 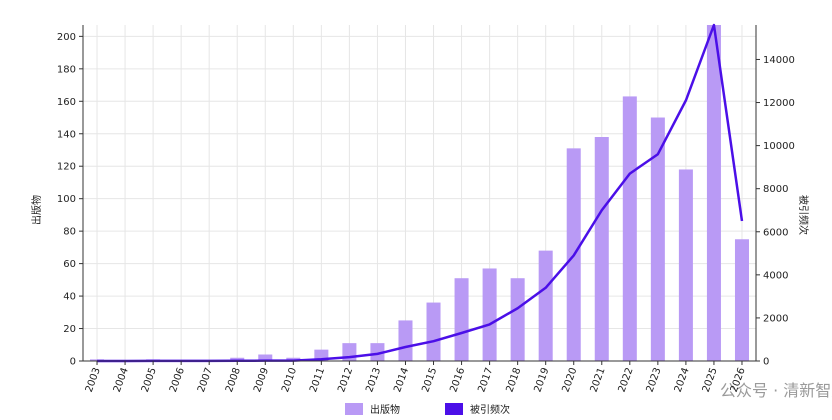 What do you see at coordinates (385, 409) in the screenshot?
I see `legend-label: 出版物` at bounding box center [385, 409].